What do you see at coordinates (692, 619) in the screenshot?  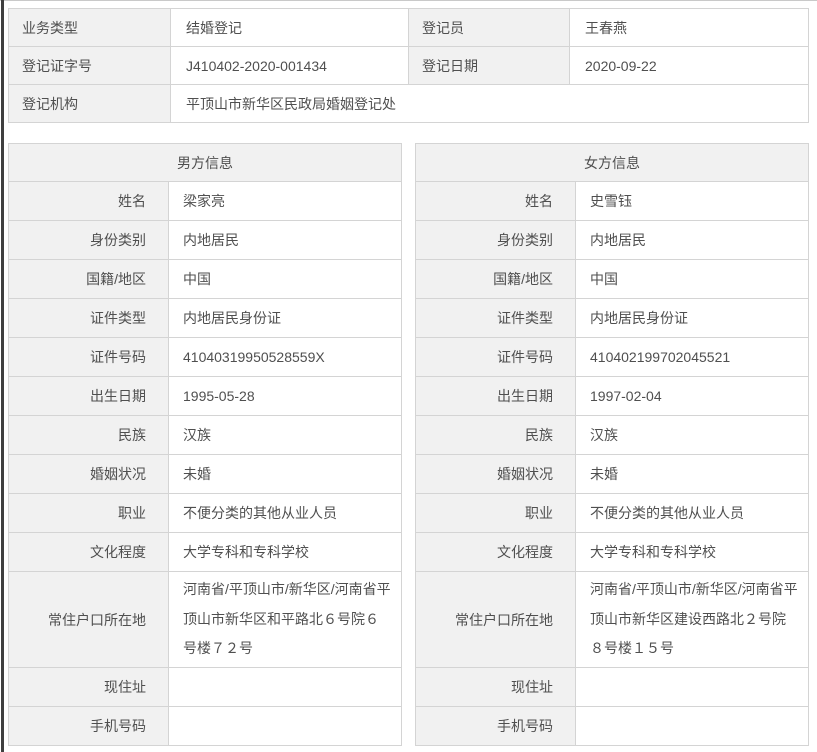 I see `field-value: 河南省/平顶山市/新华区/河南省平顶山市新华区建设西路北２号院８号楼１５号` at bounding box center [692, 619].